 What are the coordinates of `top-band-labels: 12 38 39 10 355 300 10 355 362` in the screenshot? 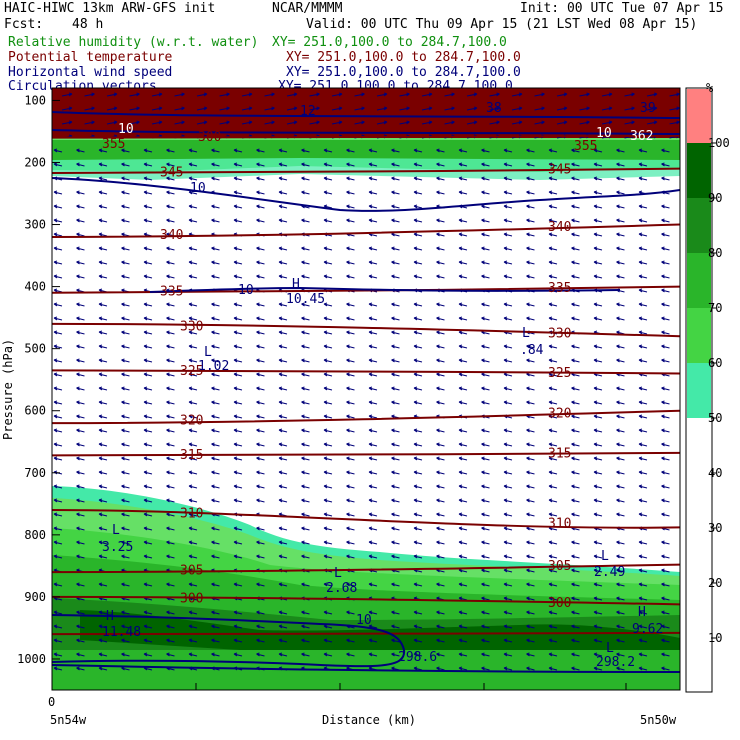 It's located at (379, 127).